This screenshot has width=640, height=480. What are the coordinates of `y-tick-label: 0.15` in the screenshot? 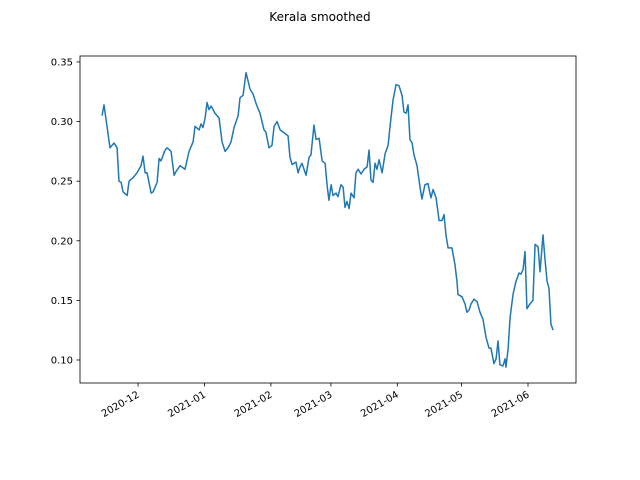 It's located at (62, 301).